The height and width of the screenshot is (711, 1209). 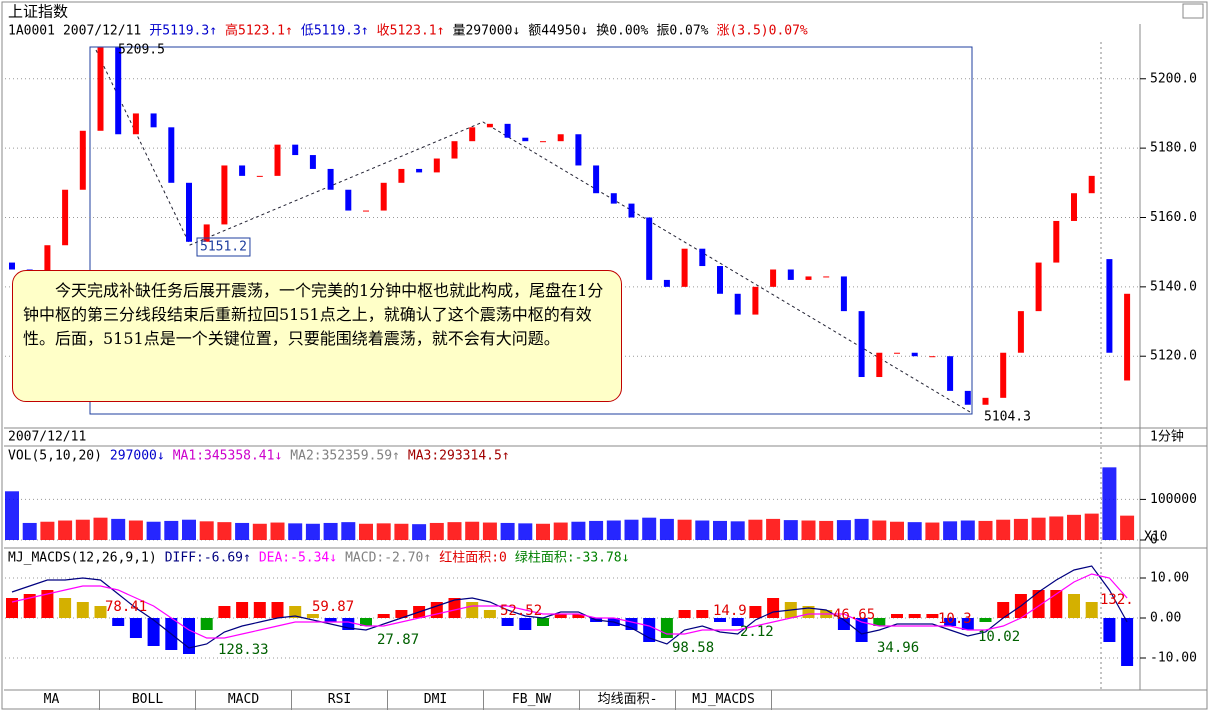 I want to click on price-annotation: 5104.3, so click(x=1007, y=417).